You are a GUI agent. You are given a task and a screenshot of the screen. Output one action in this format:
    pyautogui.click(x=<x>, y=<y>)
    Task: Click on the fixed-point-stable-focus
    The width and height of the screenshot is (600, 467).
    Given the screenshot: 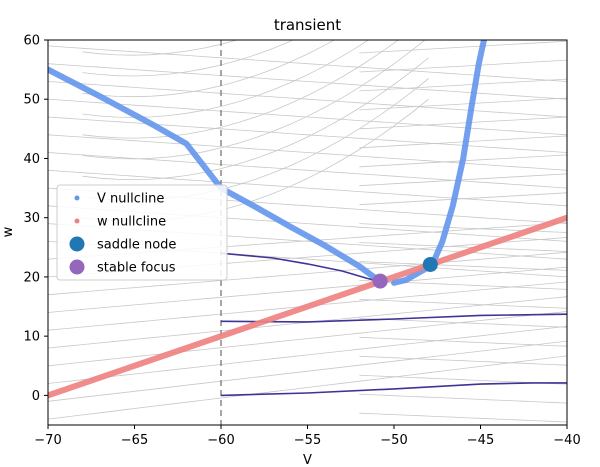 What is the action you would take?
    pyautogui.click(x=380, y=281)
    